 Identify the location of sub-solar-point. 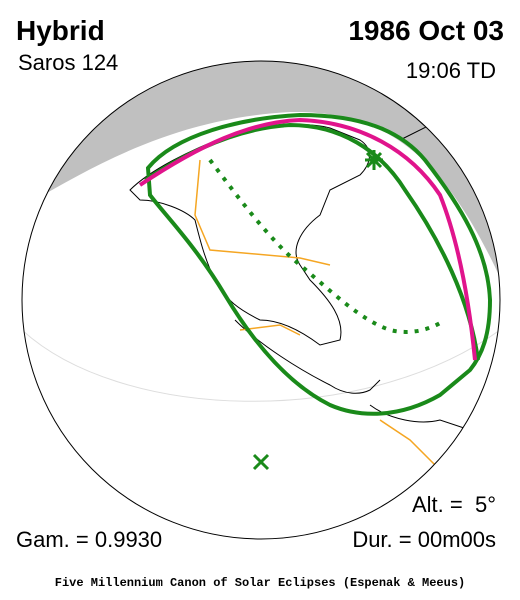
(261, 462).